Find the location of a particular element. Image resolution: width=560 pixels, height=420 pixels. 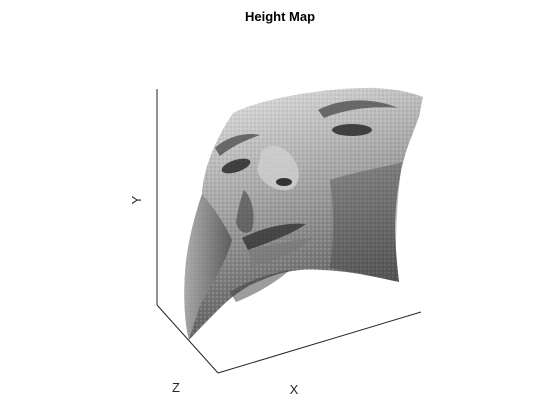

surface-nostril is located at coordinates (284, 182).